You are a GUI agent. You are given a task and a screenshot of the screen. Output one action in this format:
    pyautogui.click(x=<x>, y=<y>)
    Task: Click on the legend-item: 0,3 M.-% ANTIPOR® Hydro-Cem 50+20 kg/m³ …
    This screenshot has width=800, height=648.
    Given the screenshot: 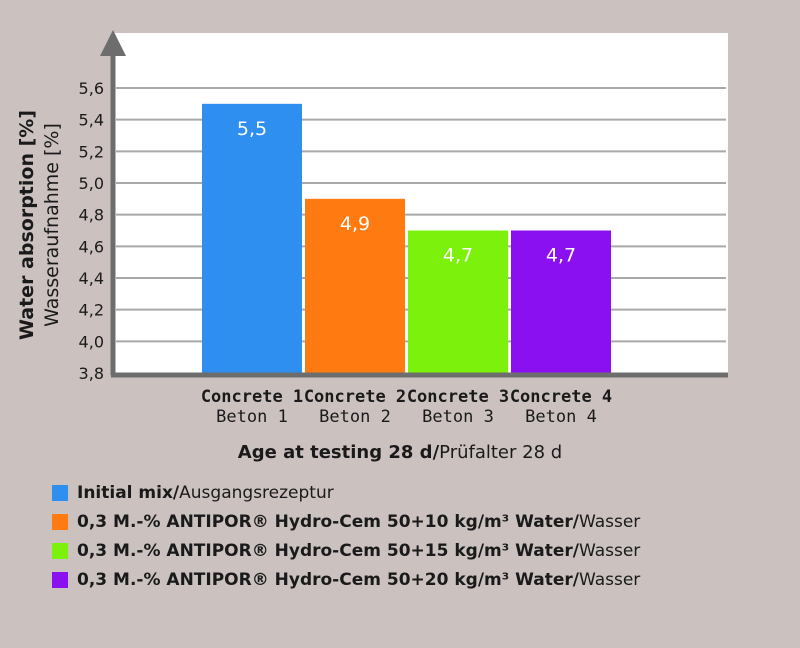 What is the action you would take?
    pyautogui.click(x=346, y=579)
    